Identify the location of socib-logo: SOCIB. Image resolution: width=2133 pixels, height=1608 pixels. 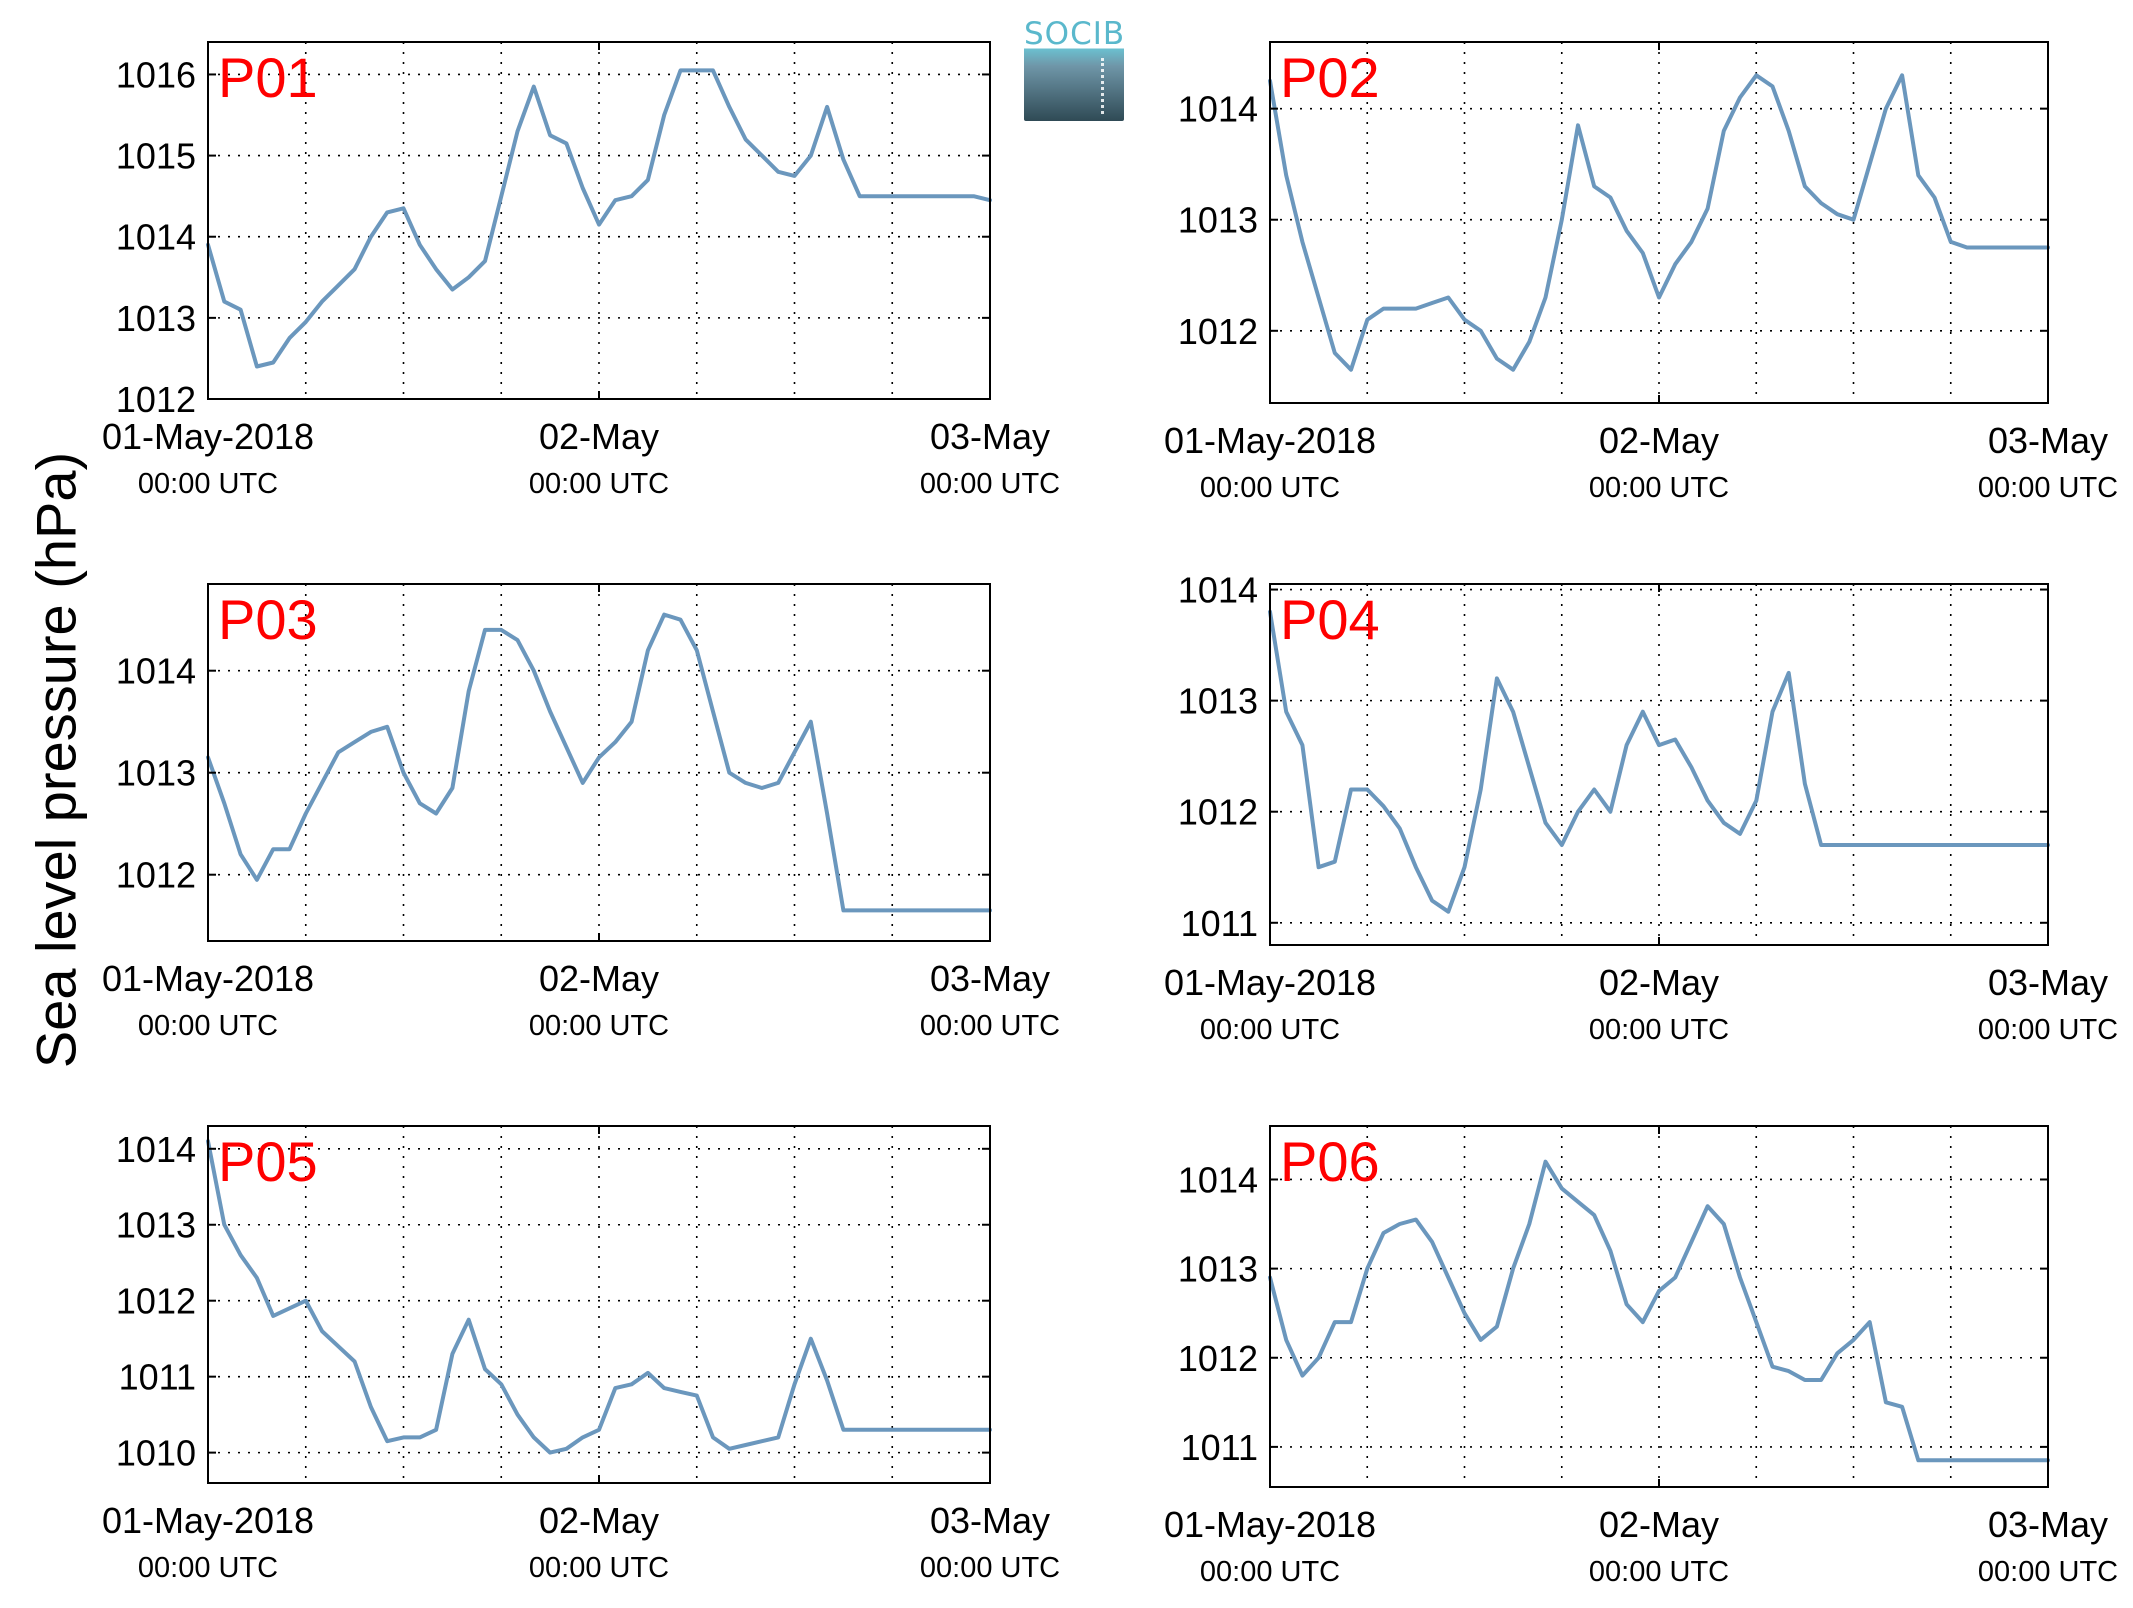
(1075, 68).